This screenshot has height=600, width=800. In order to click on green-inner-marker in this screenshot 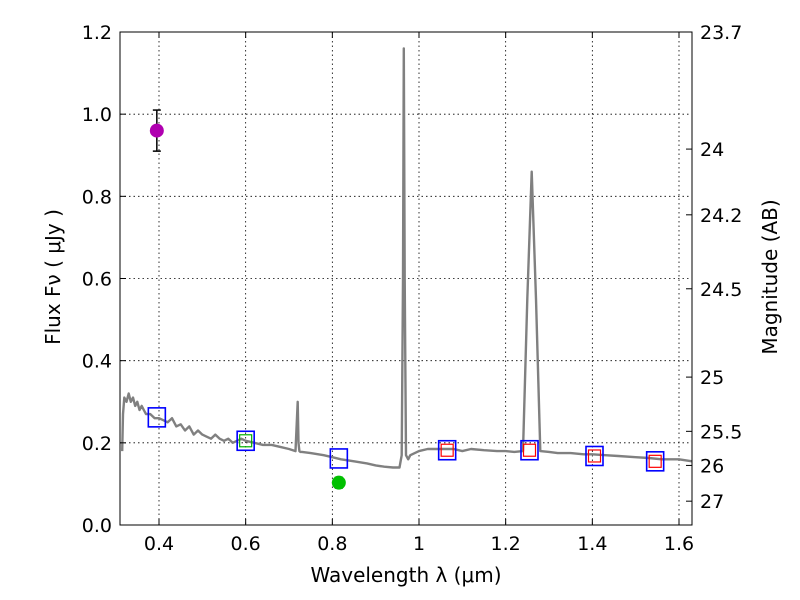, I will do `click(246, 441)`.